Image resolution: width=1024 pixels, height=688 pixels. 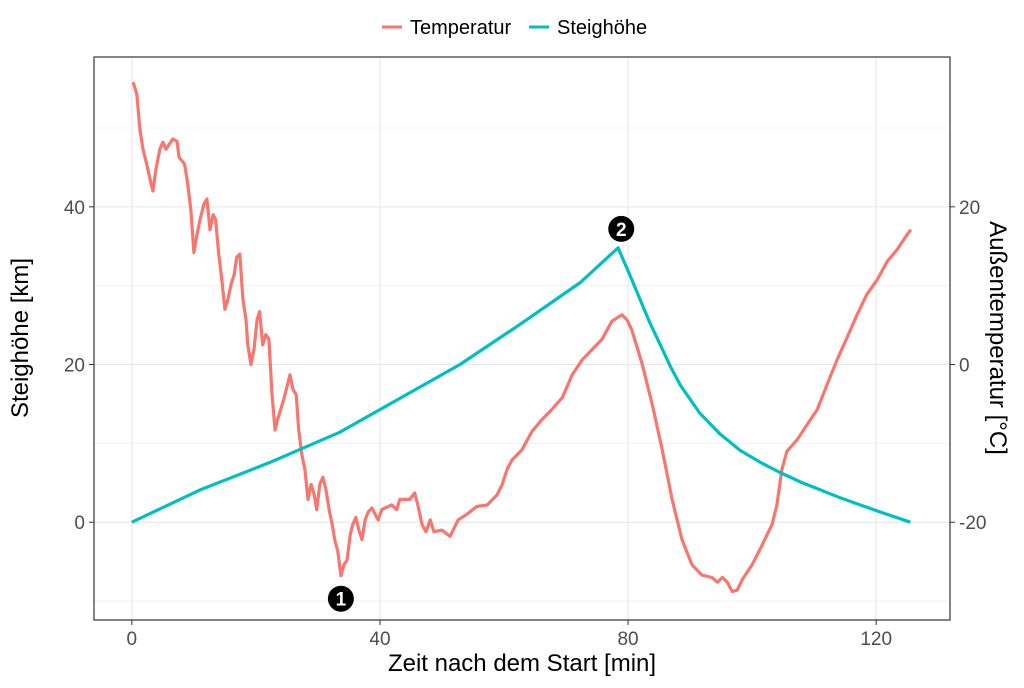 I want to click on annotation-label: 1, so click(x=341, y=600).